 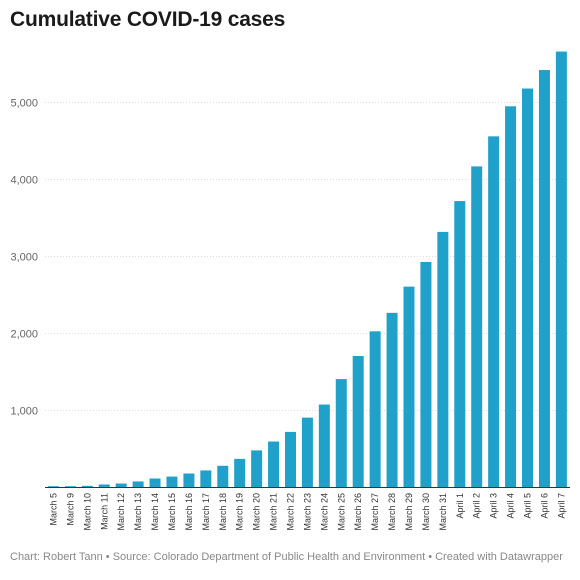 I want to click on x-tick-label: April 6, so click(x=544, y=506).